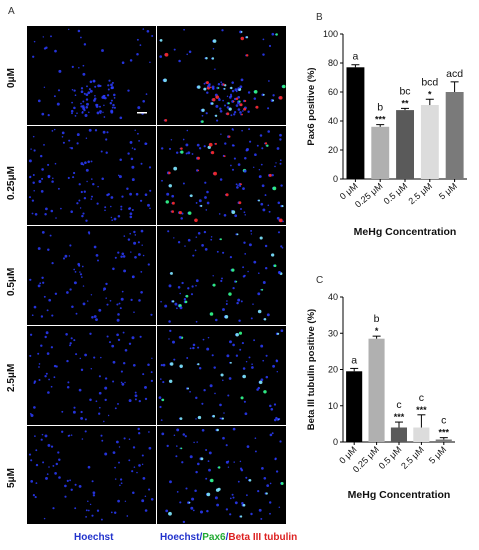 This screenshot has height=550, width=479. Describe the element at coordinates (91, 475) in the screenshot. I see `micro-cell-r4-c0` at that location.